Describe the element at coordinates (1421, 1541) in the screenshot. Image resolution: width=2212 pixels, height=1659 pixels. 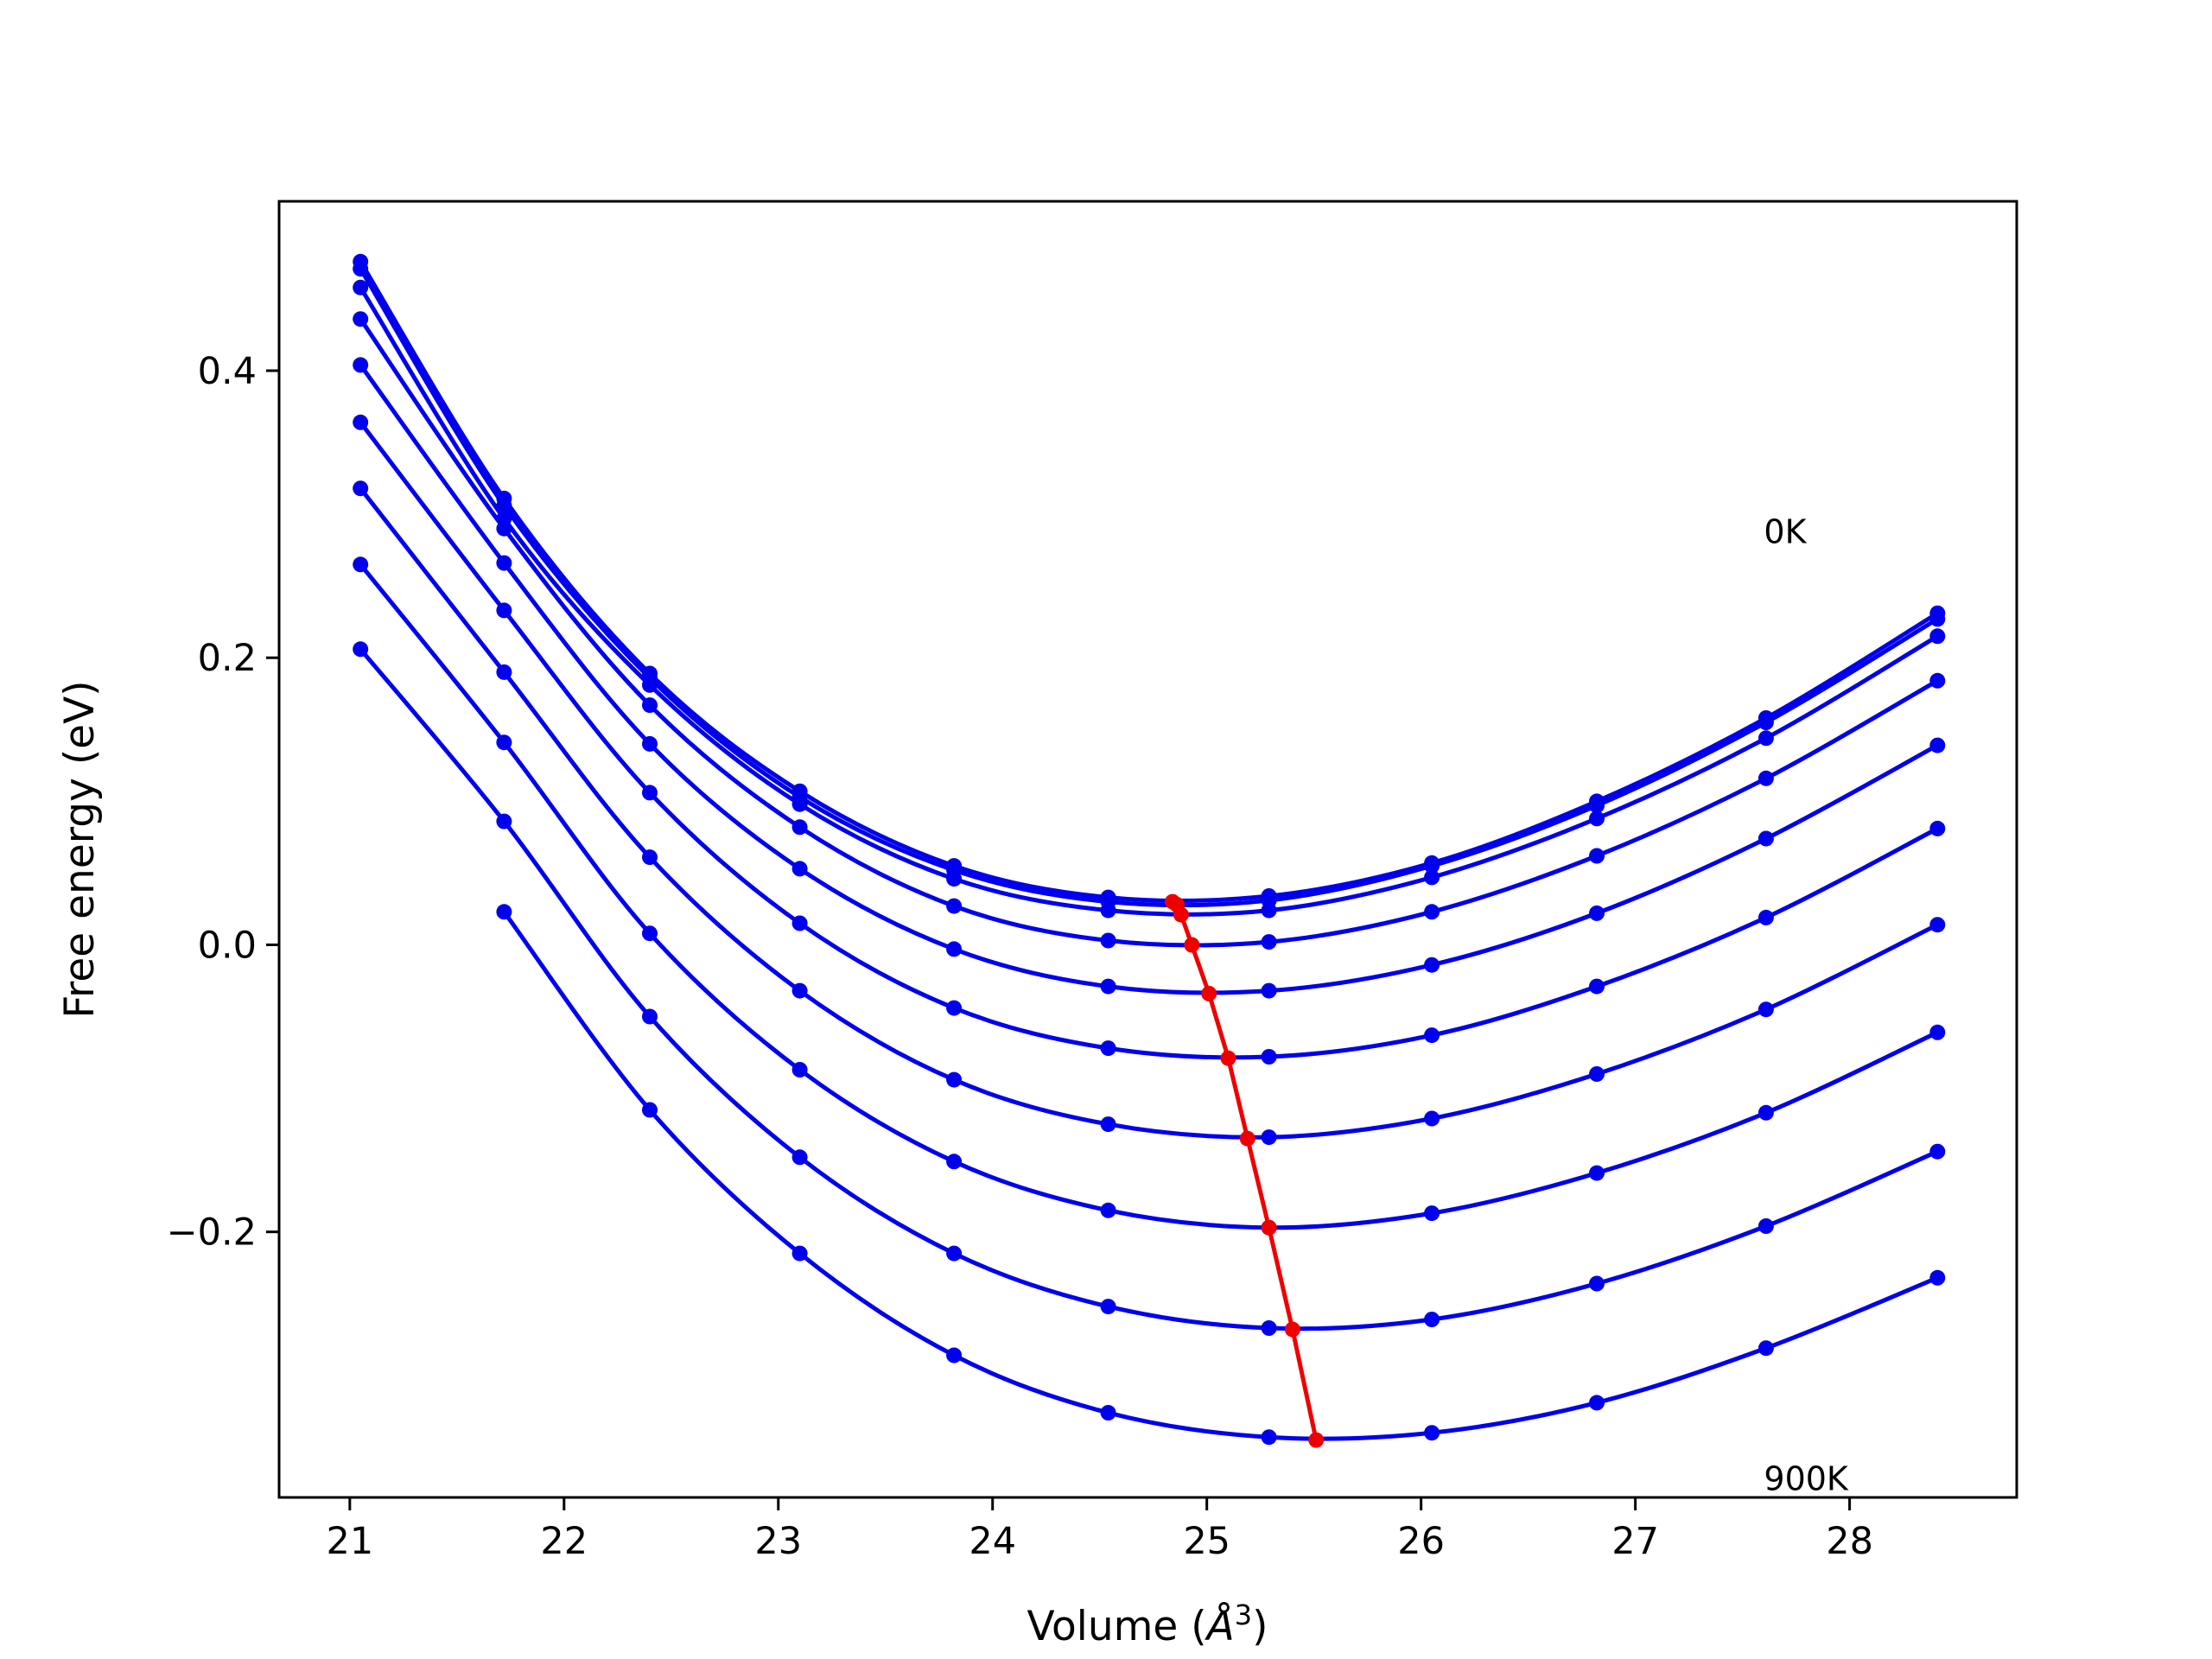
I see `x-tick-label: 26` at that location.